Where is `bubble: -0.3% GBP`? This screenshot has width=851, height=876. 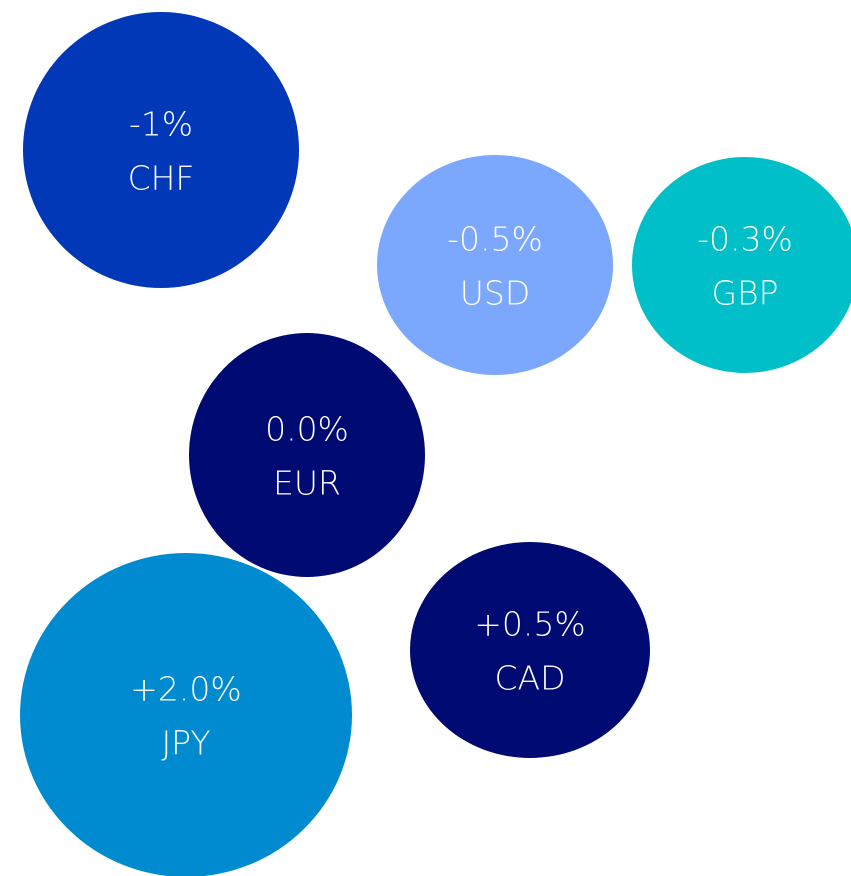
bubble: -0.3% GBP is located at coordinates (741, 265).